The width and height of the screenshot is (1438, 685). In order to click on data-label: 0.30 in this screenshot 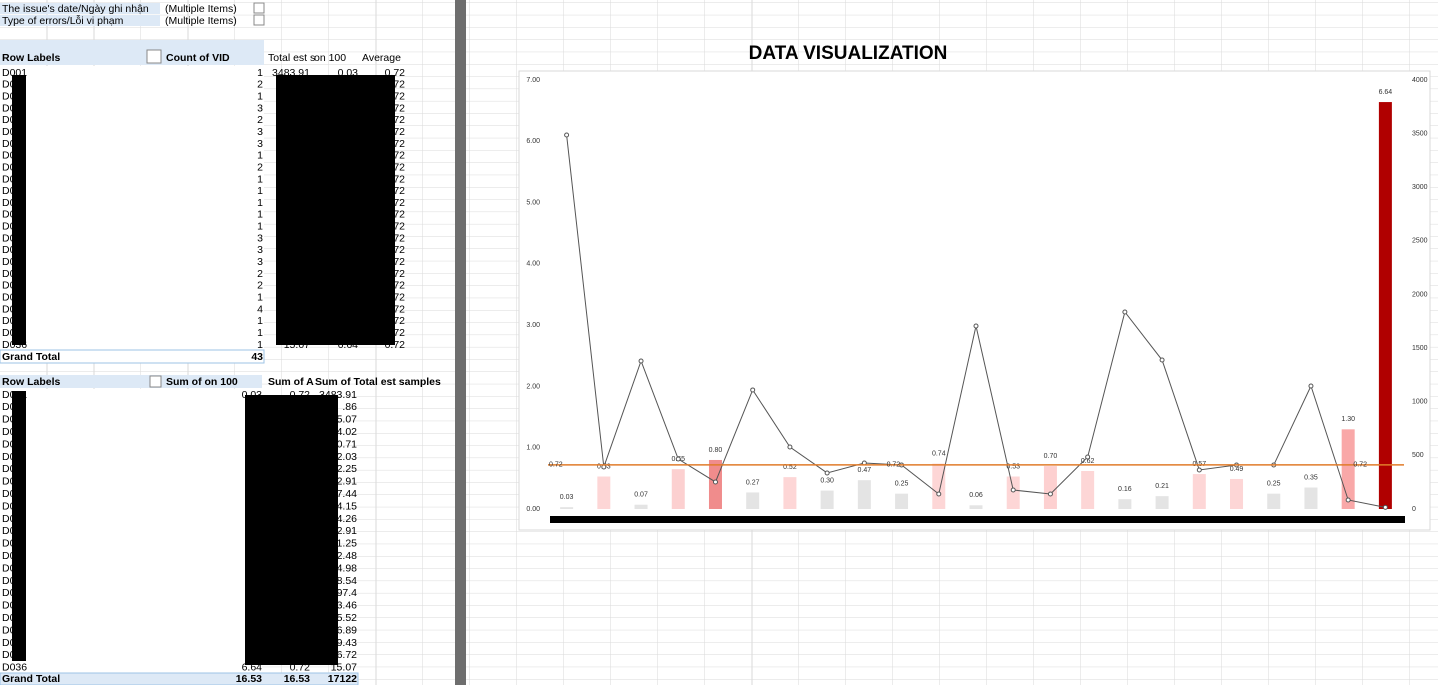, I will do `click(827, 480)`.